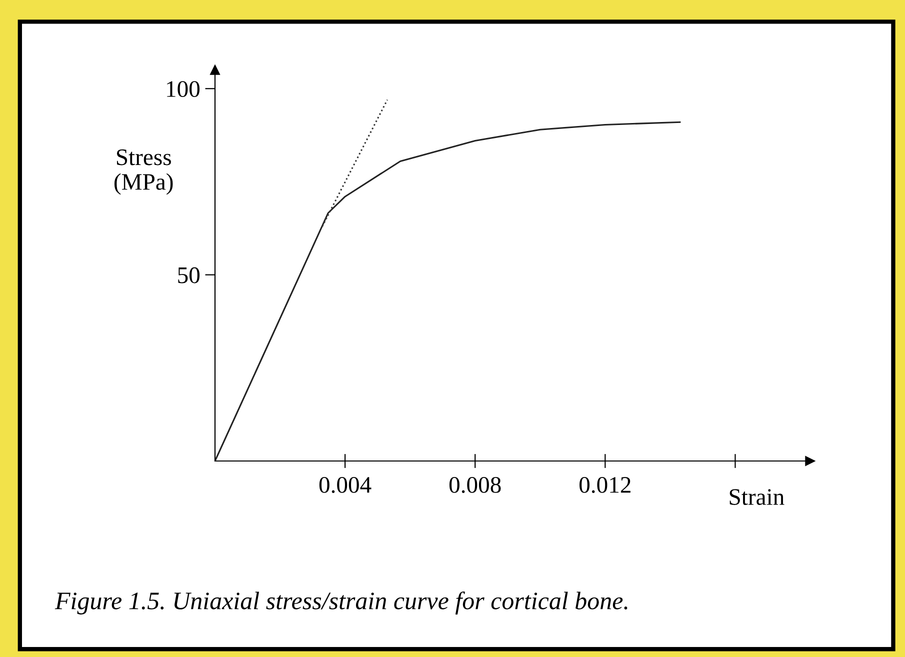 This screenshot has width=905, height=657. I want to click on x-tick-label: 0.012, so click(605, 484).